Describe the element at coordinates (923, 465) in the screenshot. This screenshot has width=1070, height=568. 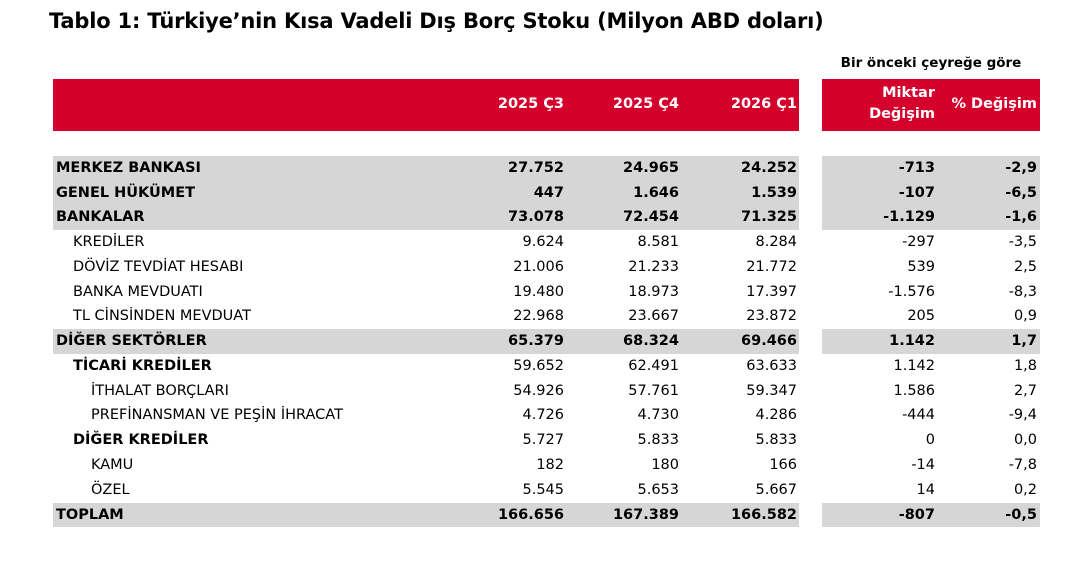
I see `cell-change: -14` at that location.